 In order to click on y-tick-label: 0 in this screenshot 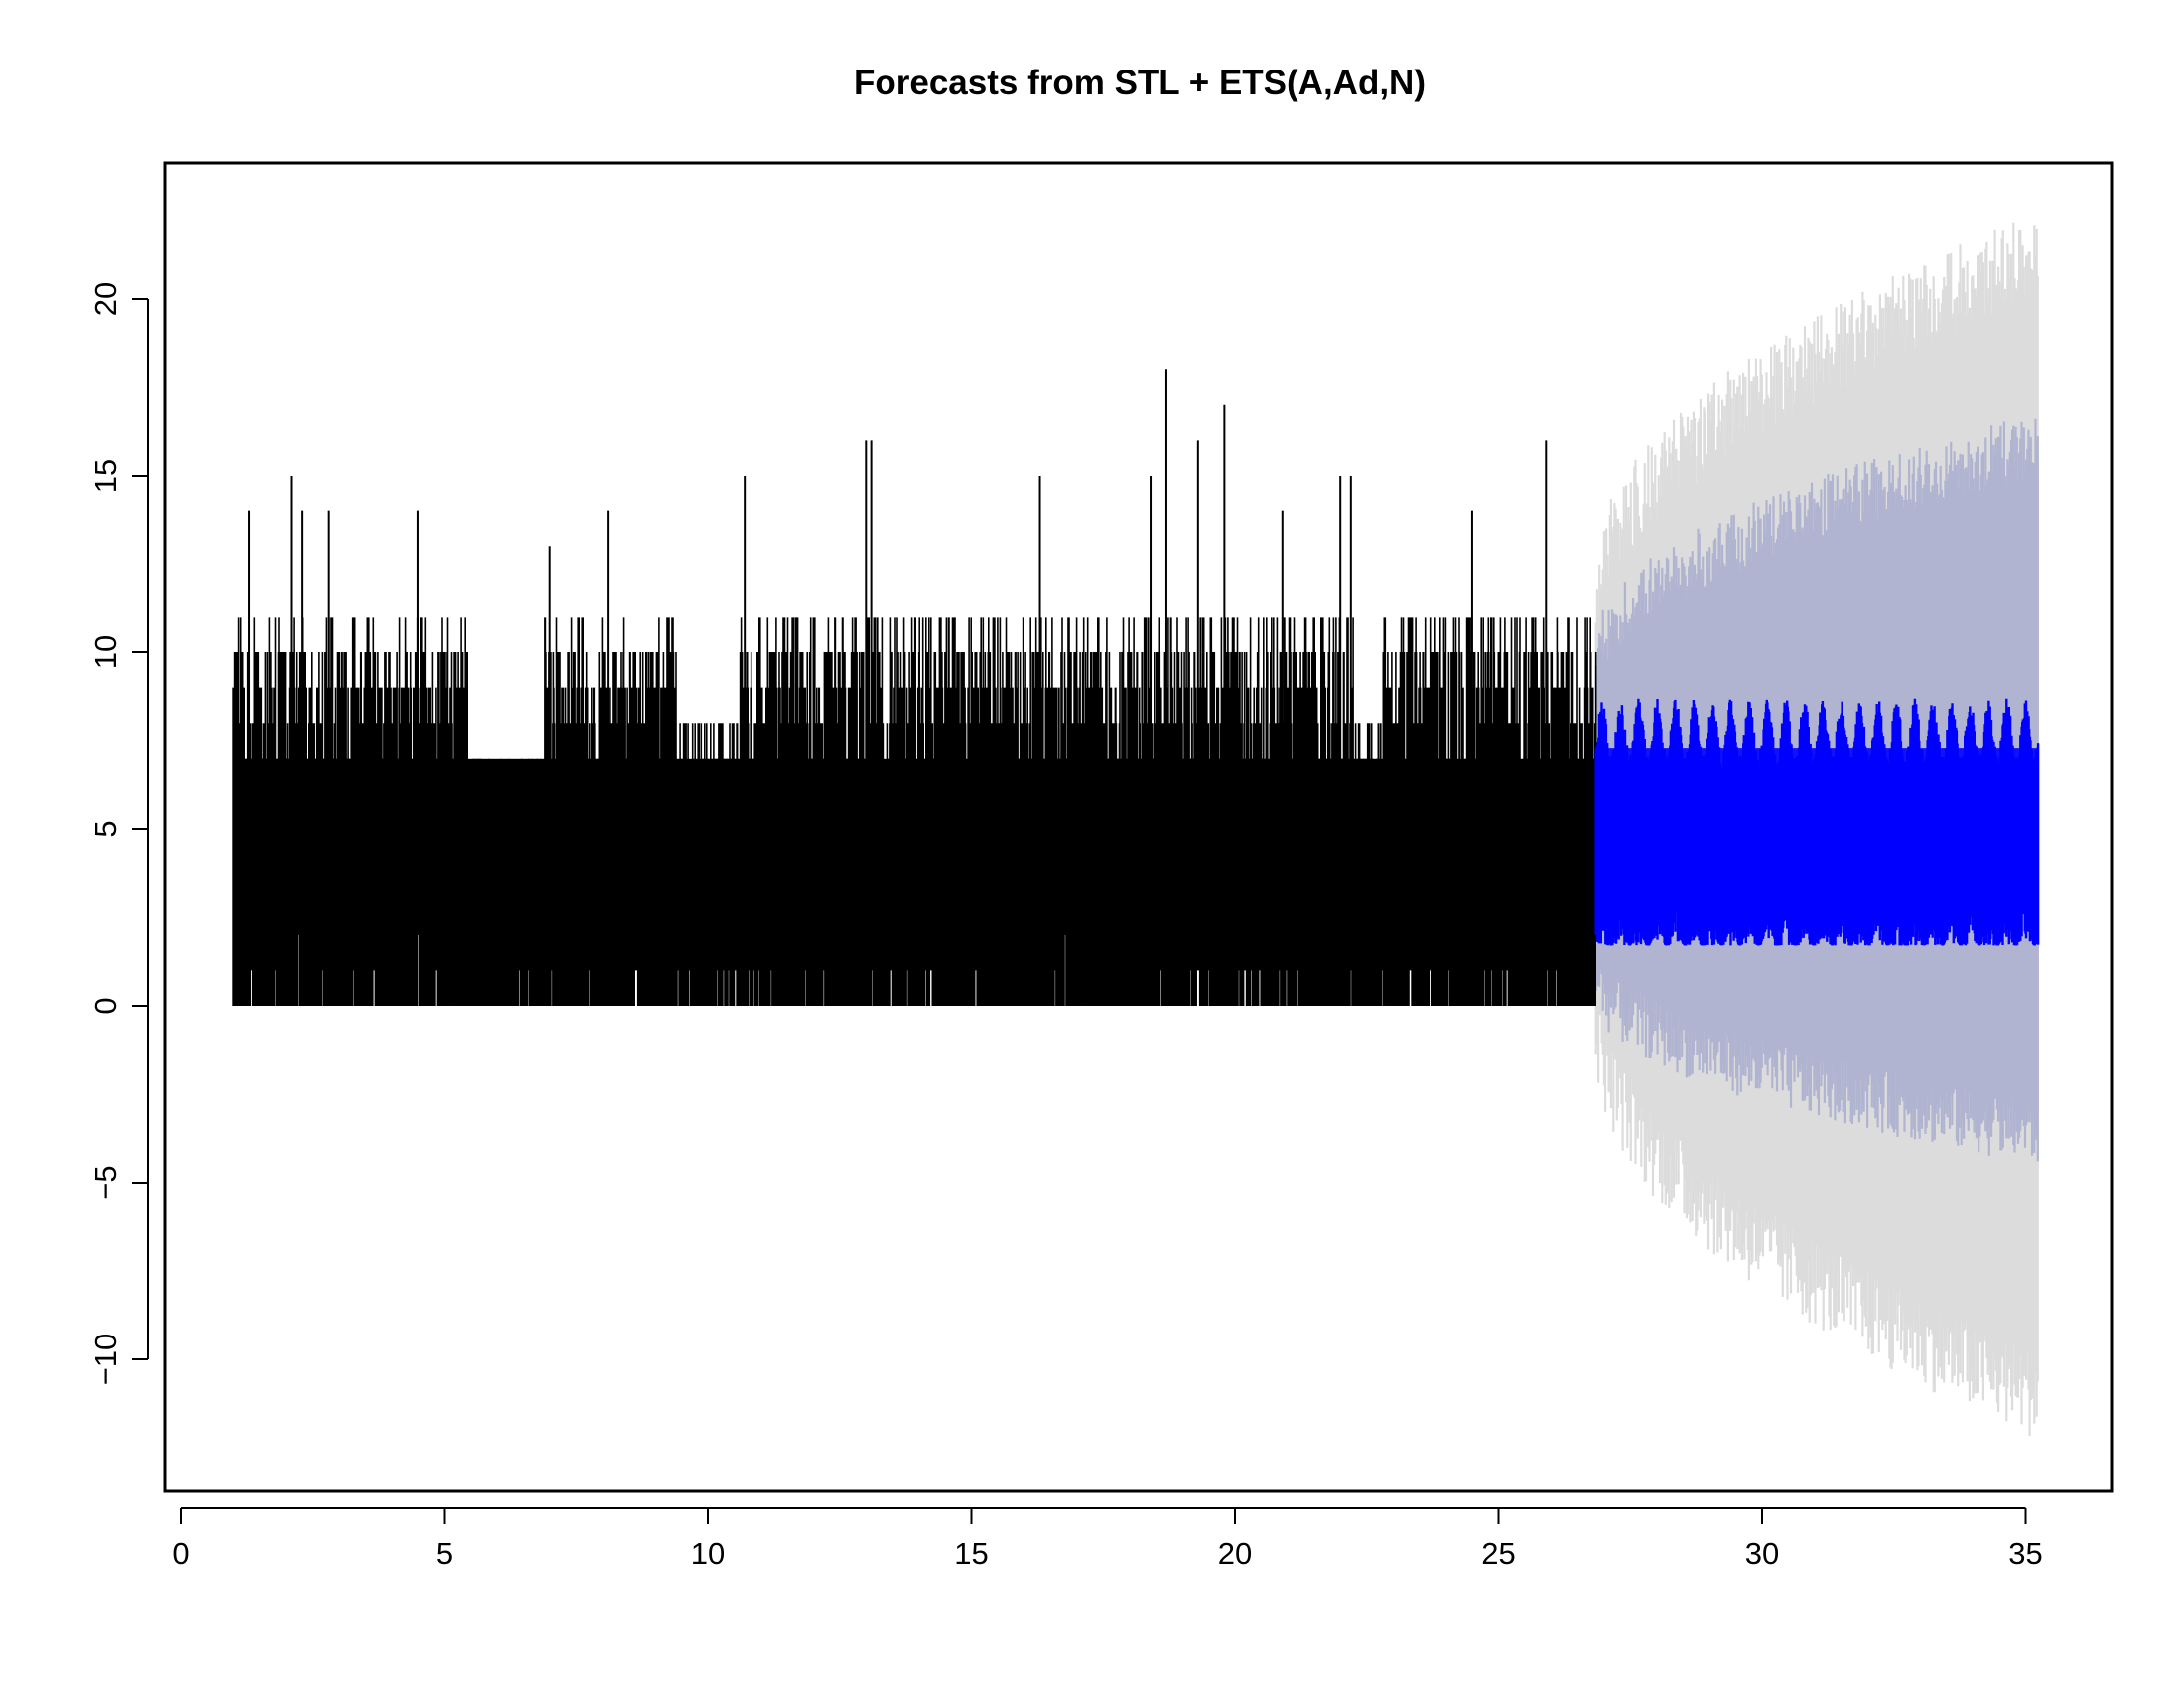, I will do `click(105, 1005)`.